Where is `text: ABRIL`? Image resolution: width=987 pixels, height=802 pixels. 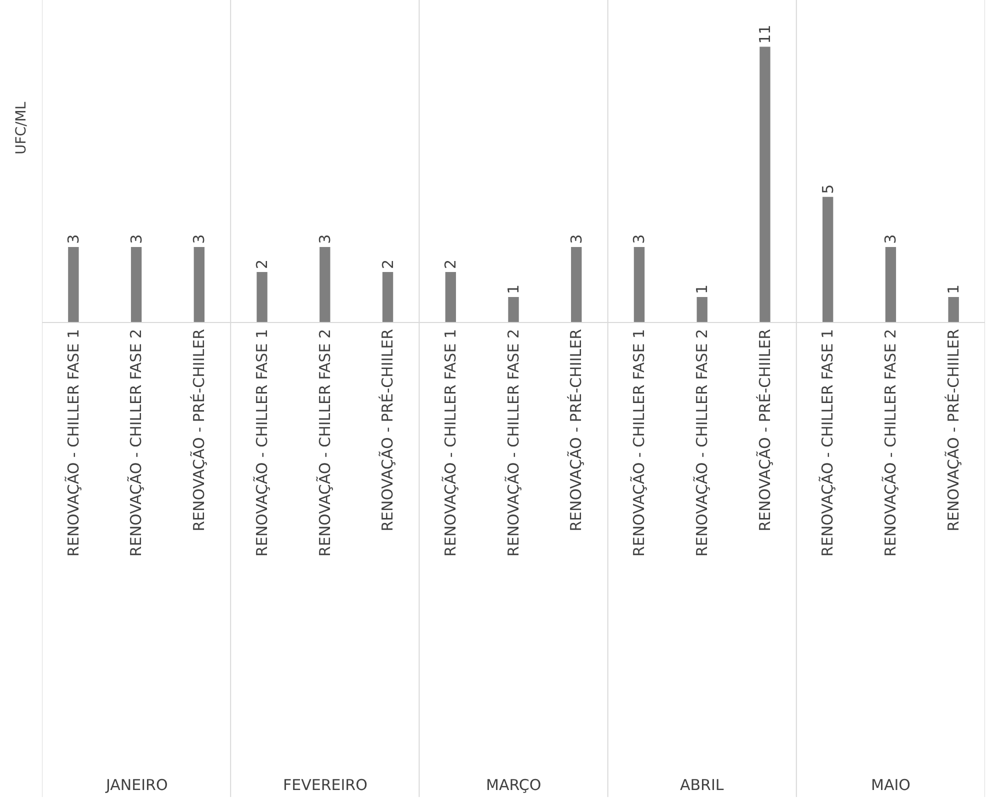 text: ABRIL is located at coordinates (702, 785).